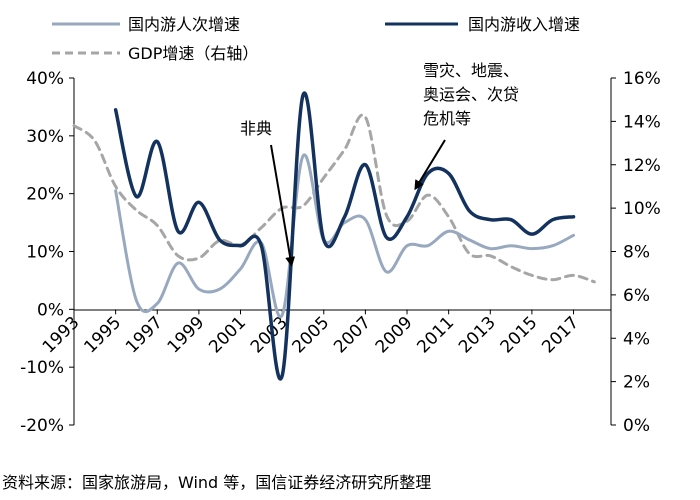  What do you see at coordinates (102, 335) in the screenshot?
I see `x-tick-label: 1995` at bounding box center [102, 335].